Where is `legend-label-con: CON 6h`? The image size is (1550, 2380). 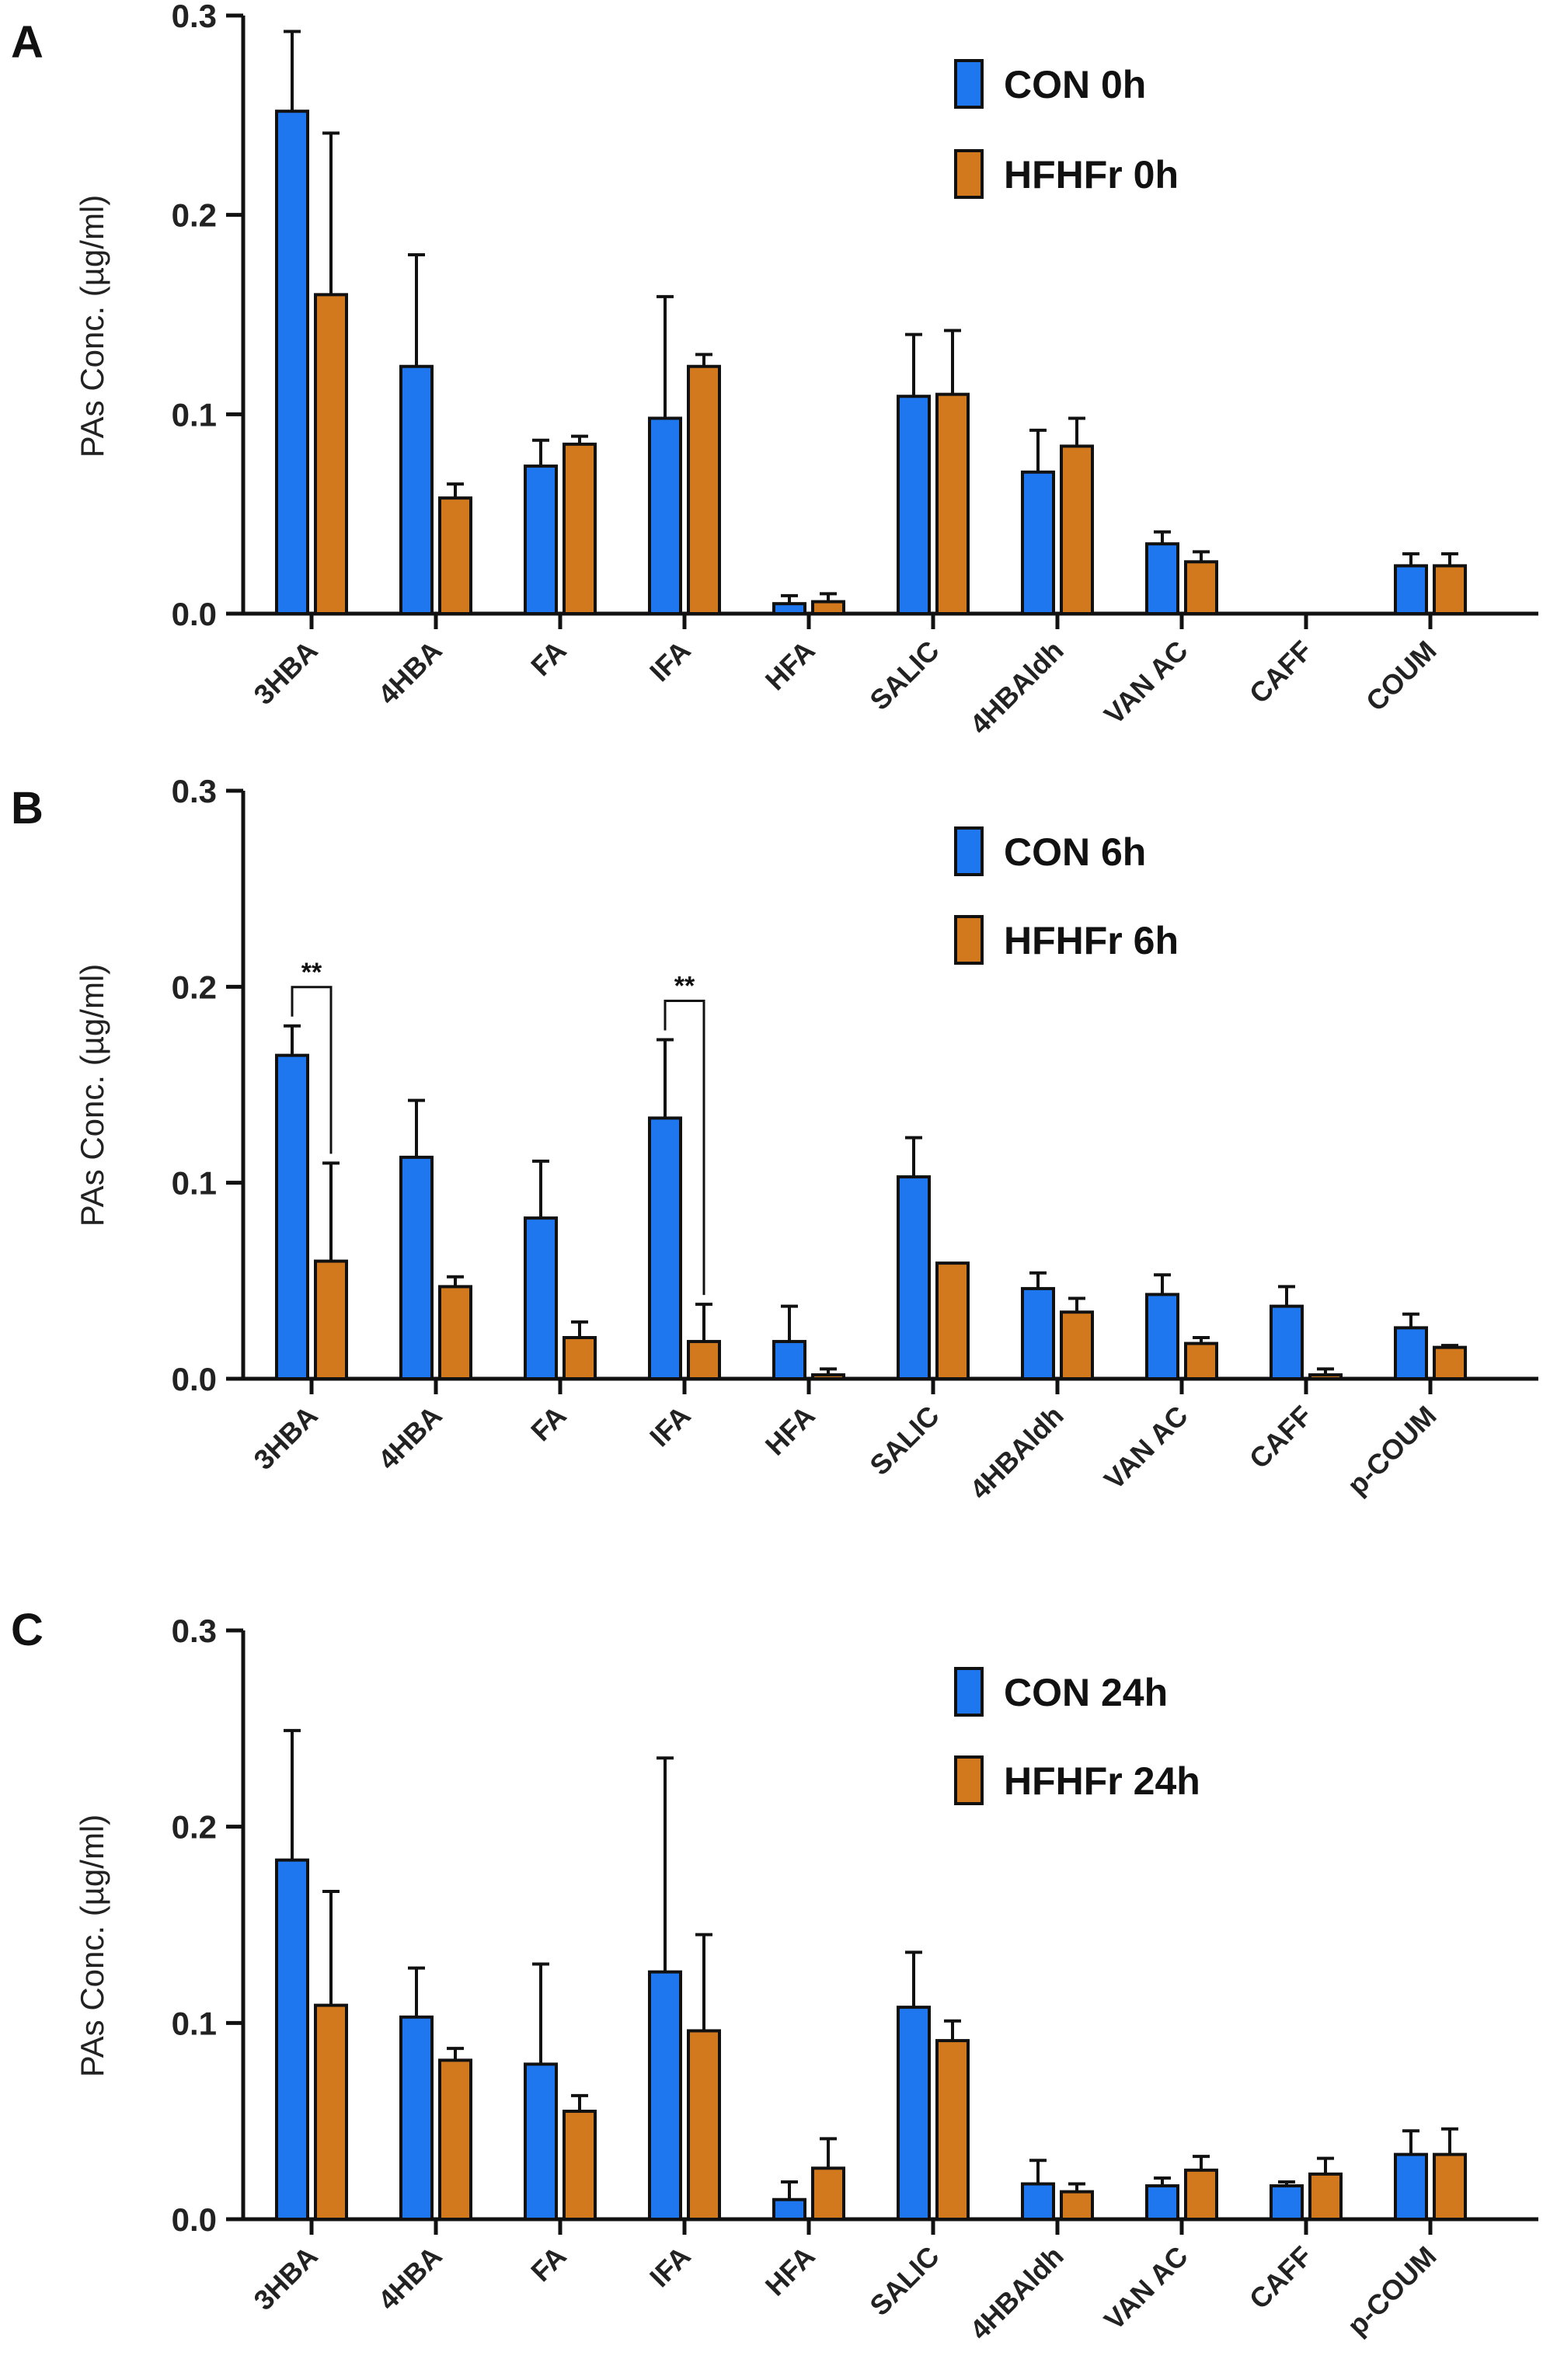
legend-label-con: CON 6h is located at coordinates (1075, 852).